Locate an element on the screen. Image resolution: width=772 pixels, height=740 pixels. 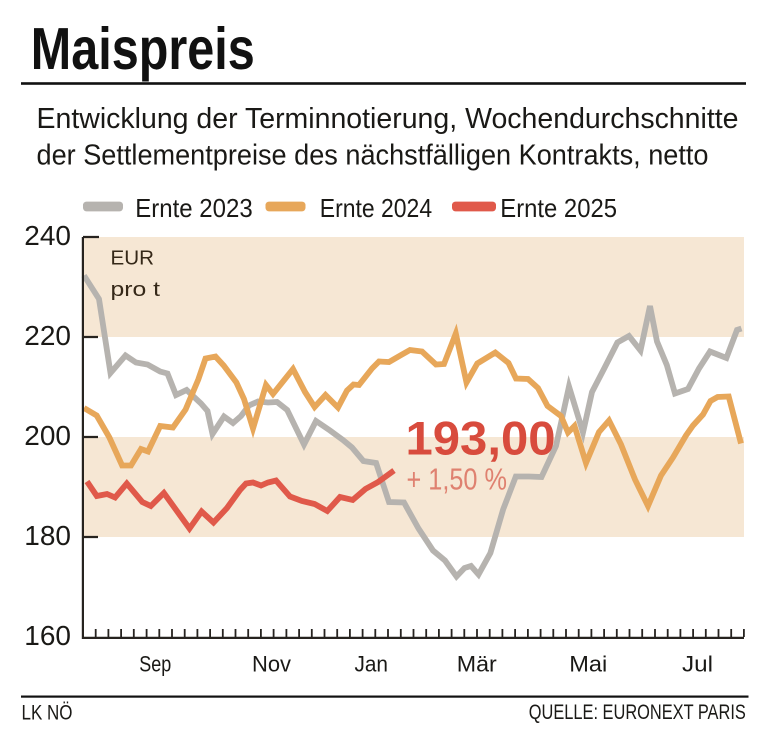
svg-text: EUR is located at coordinates (133, 257).